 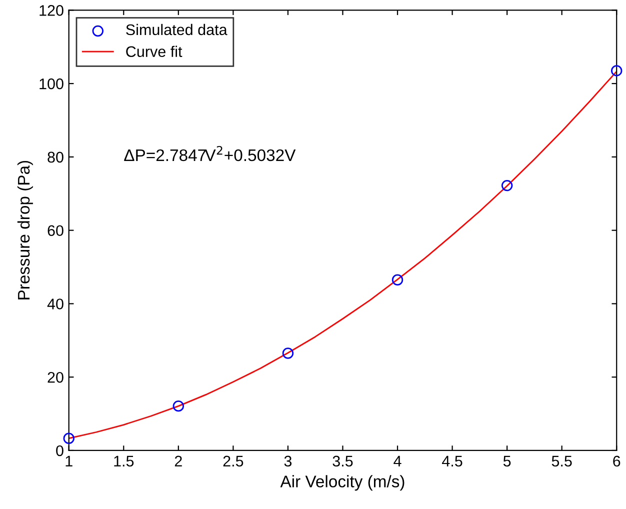 What do you see at coordinates (562, 461) in the screenshot?
I see `x-tick-label: 5.5` at bounding box center [562, 461].